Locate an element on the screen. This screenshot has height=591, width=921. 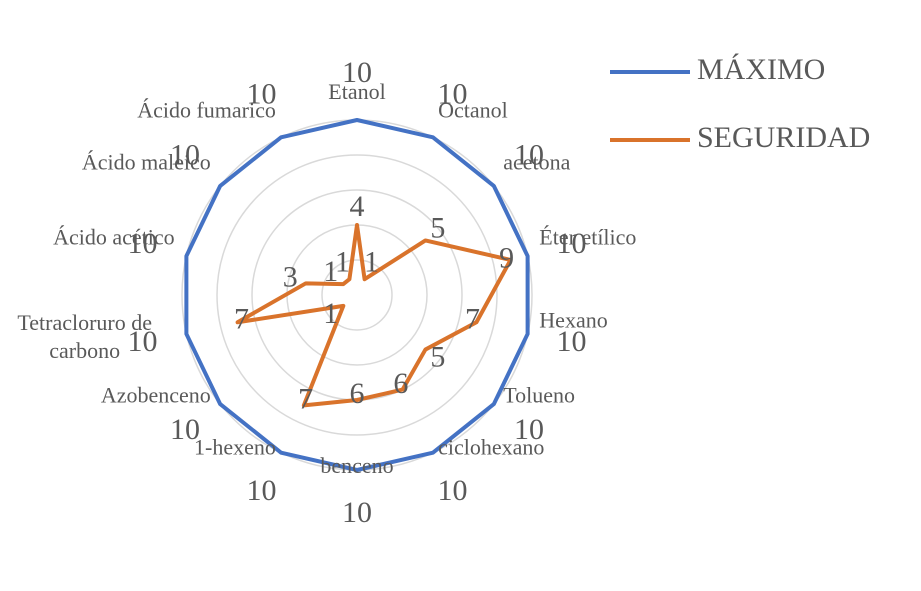
legend-label: MÁXIMO is located at coordinates (761, 69).